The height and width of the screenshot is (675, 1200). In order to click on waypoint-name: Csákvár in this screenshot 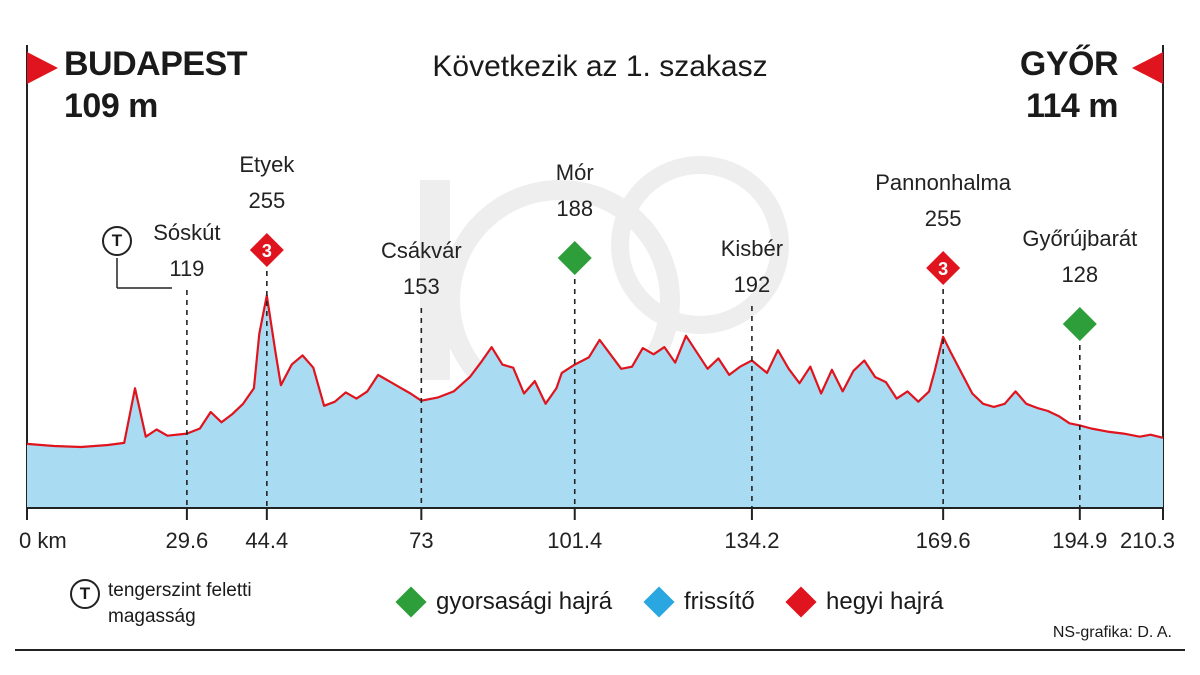, I will do `click(421, 250)`.